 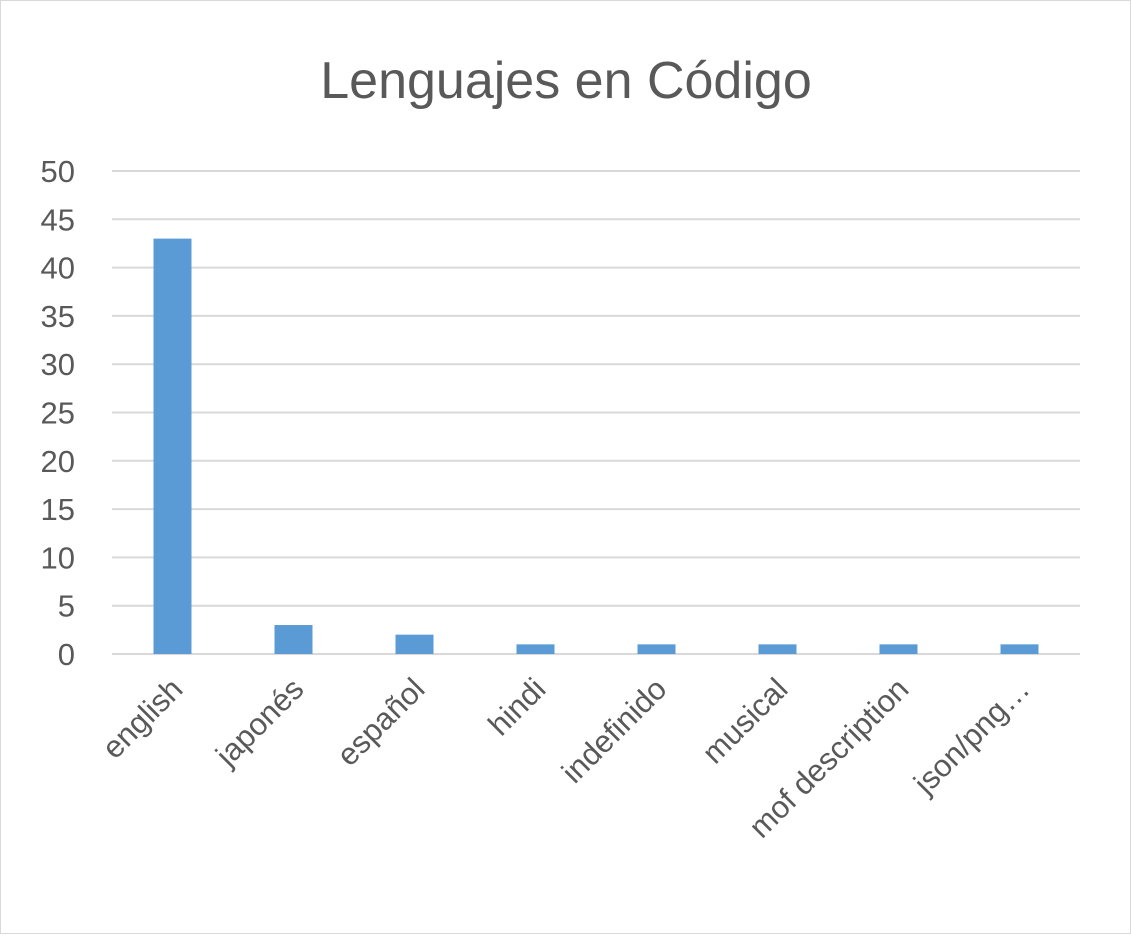 What do you see at coordinates (58, 364) in the screenshot?
I see `y-tick-label: 30` at bounding box center [58, 364].